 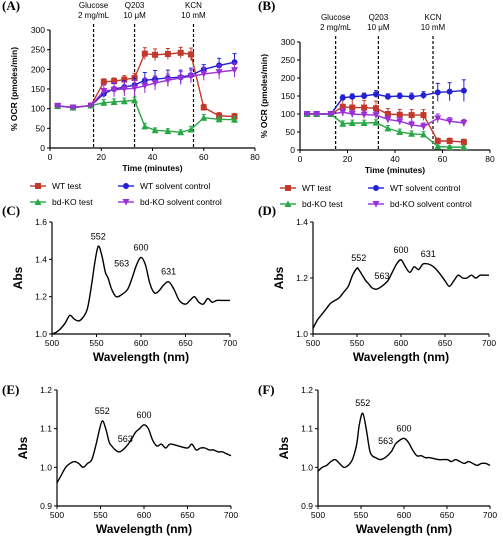 I want to click on y-tick-label: 250, so click(x=38, y=50).